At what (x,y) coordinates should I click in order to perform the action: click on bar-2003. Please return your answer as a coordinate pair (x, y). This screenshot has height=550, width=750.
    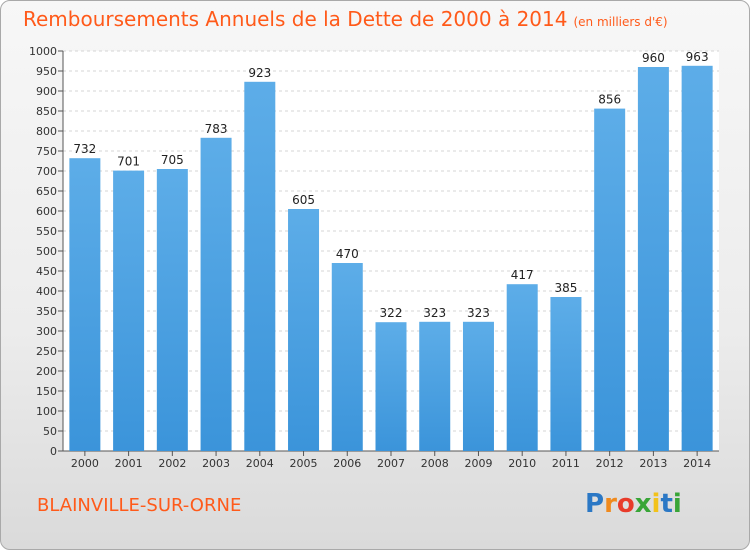
    Looking at the image, I should click on (216, 294).